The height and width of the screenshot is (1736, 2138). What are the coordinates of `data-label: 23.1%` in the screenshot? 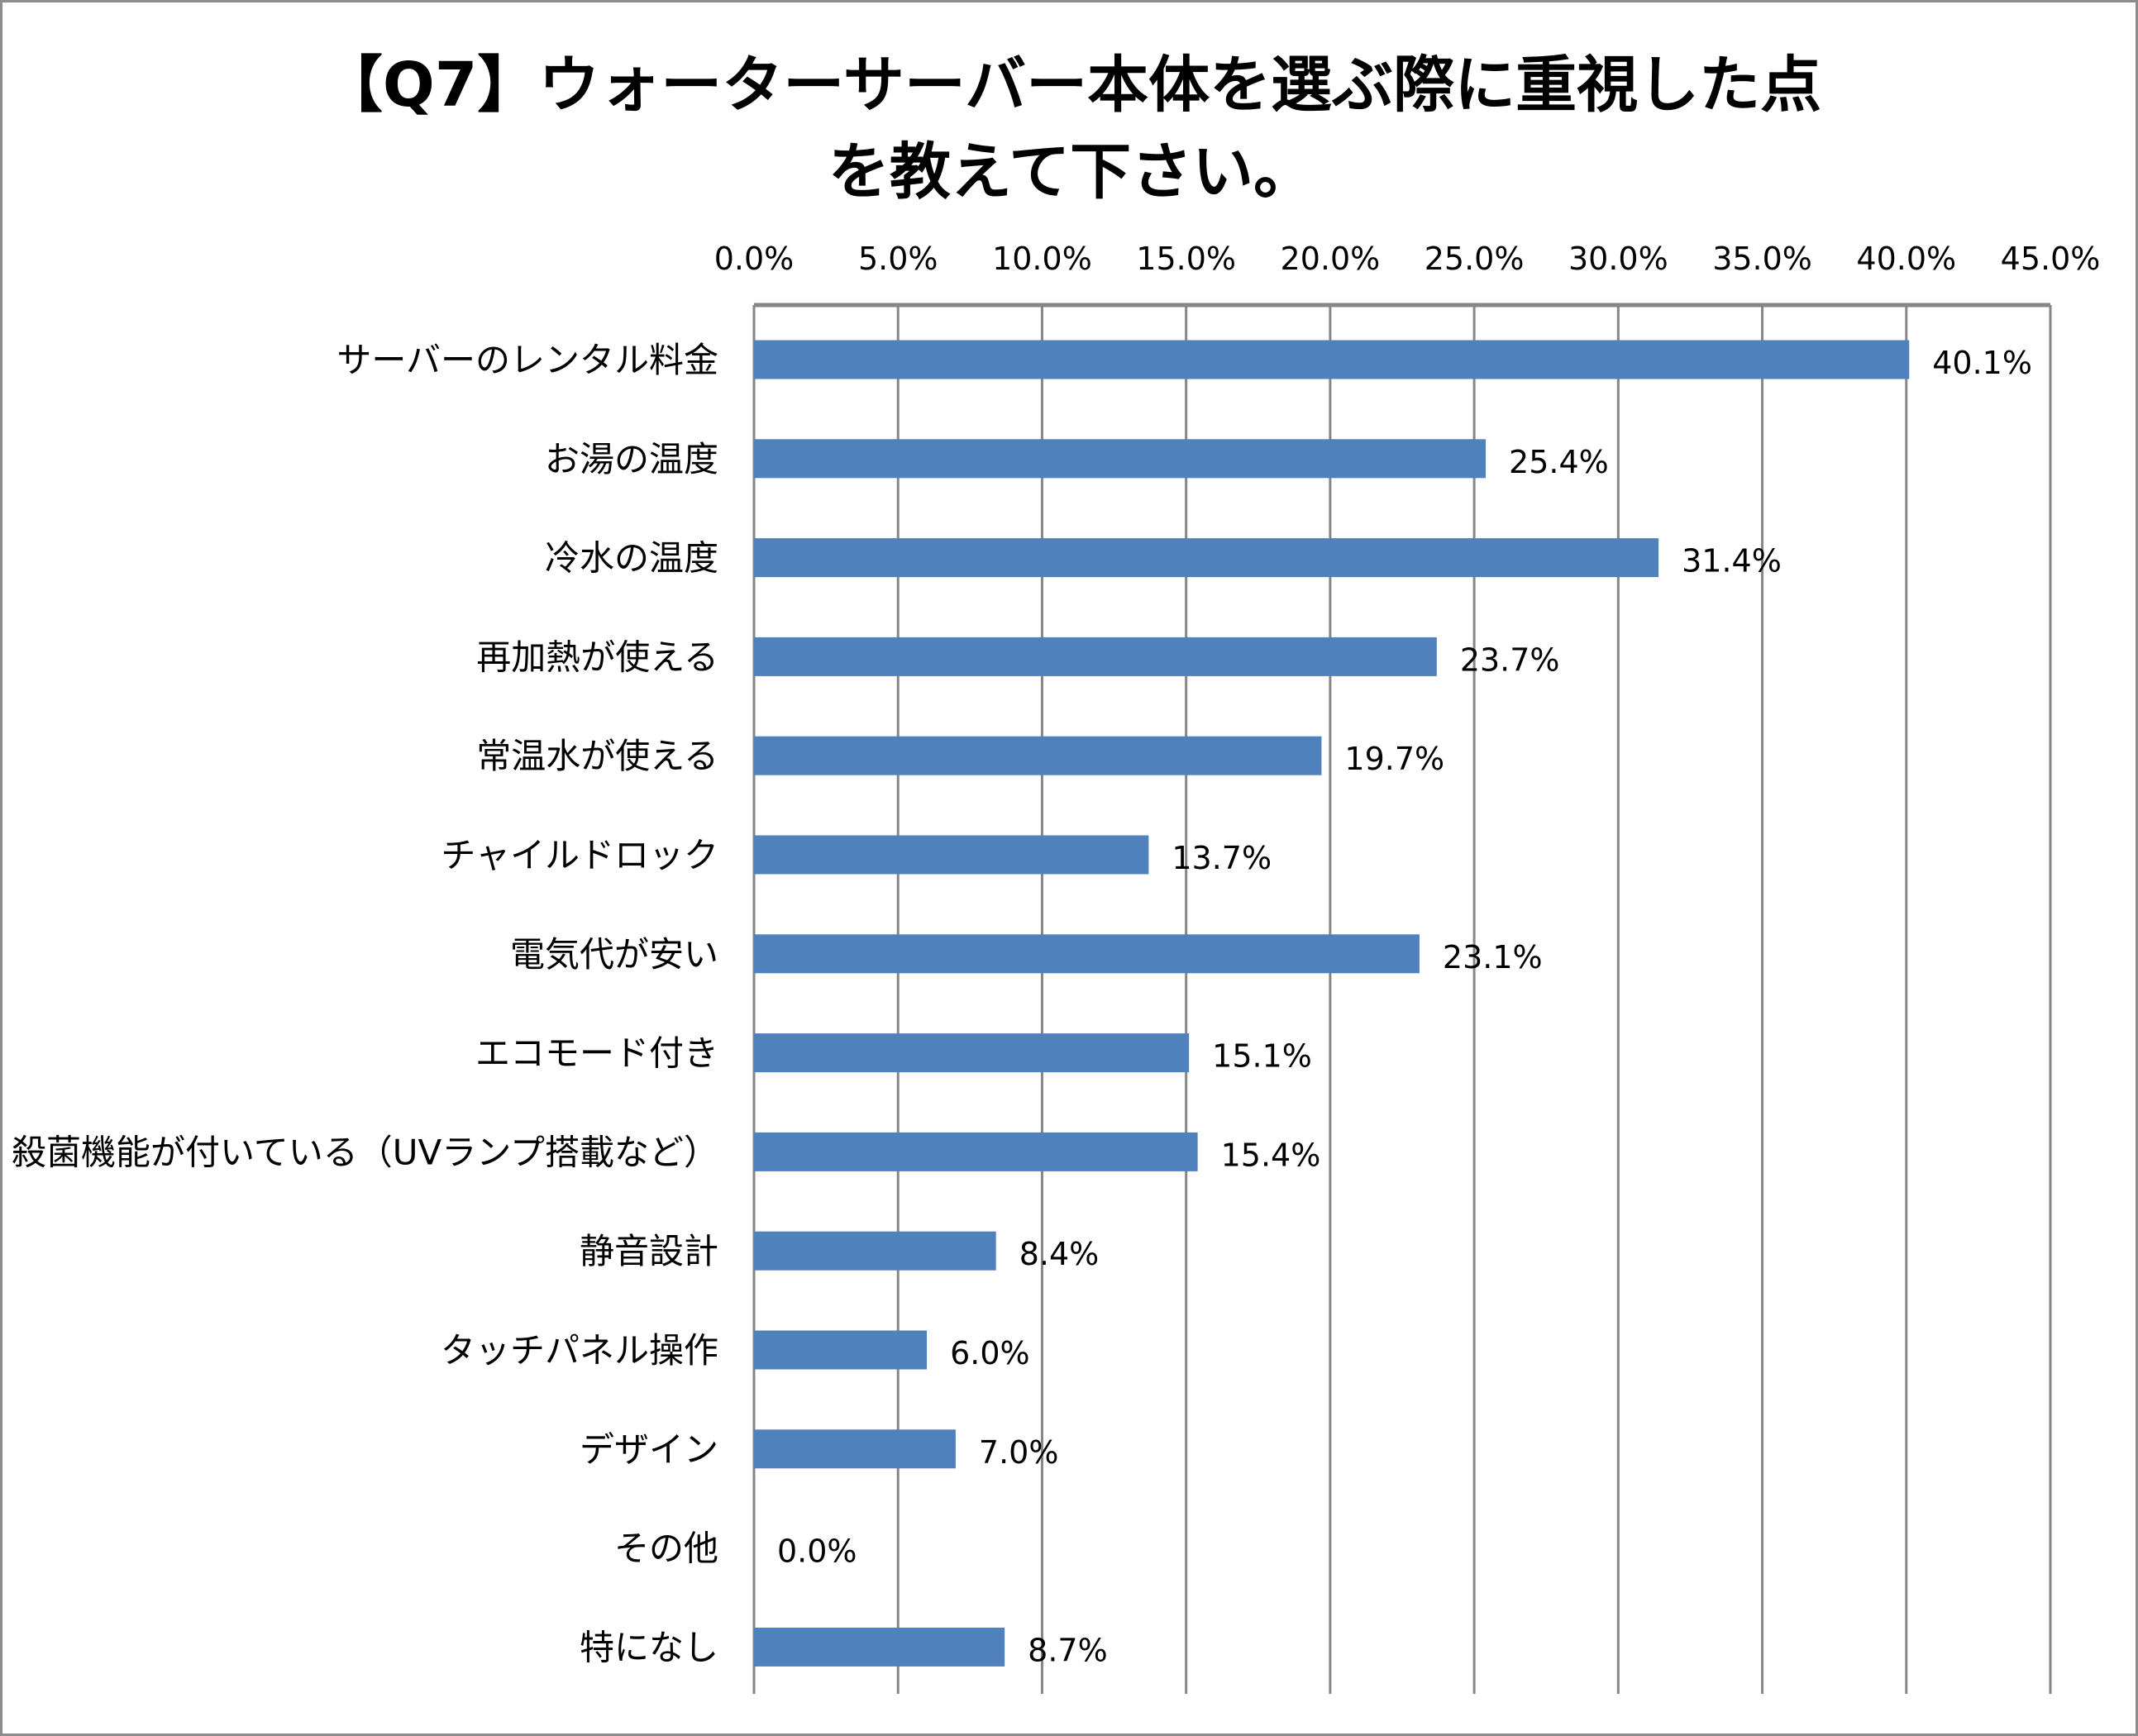 It's located at (1493, 957).